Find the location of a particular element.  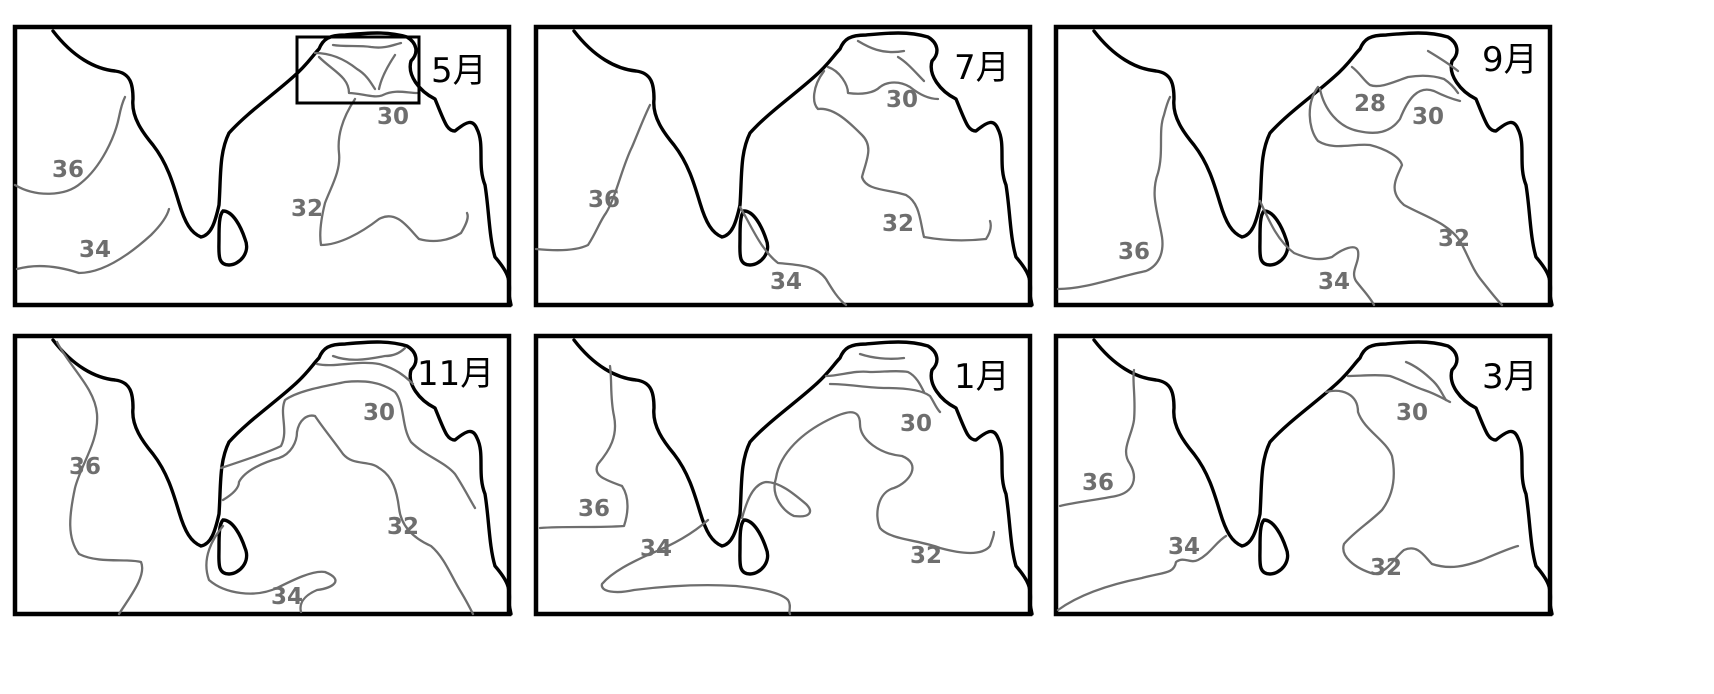

month-label: 7月 is located at coordinates (982, 68).